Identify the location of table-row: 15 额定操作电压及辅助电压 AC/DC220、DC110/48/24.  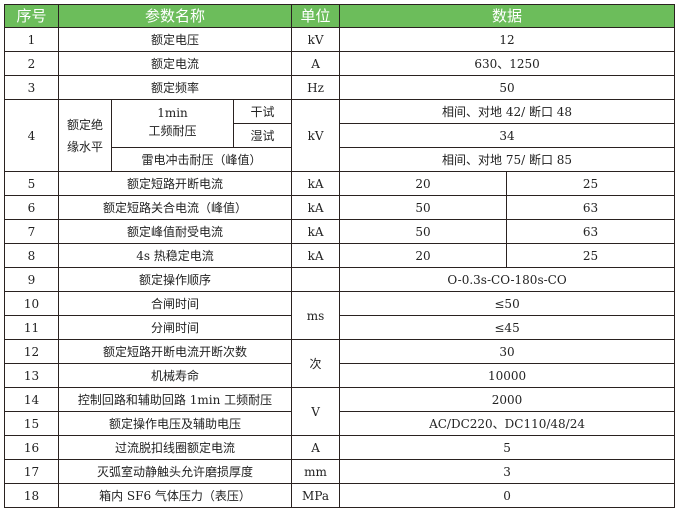
(340, 423).